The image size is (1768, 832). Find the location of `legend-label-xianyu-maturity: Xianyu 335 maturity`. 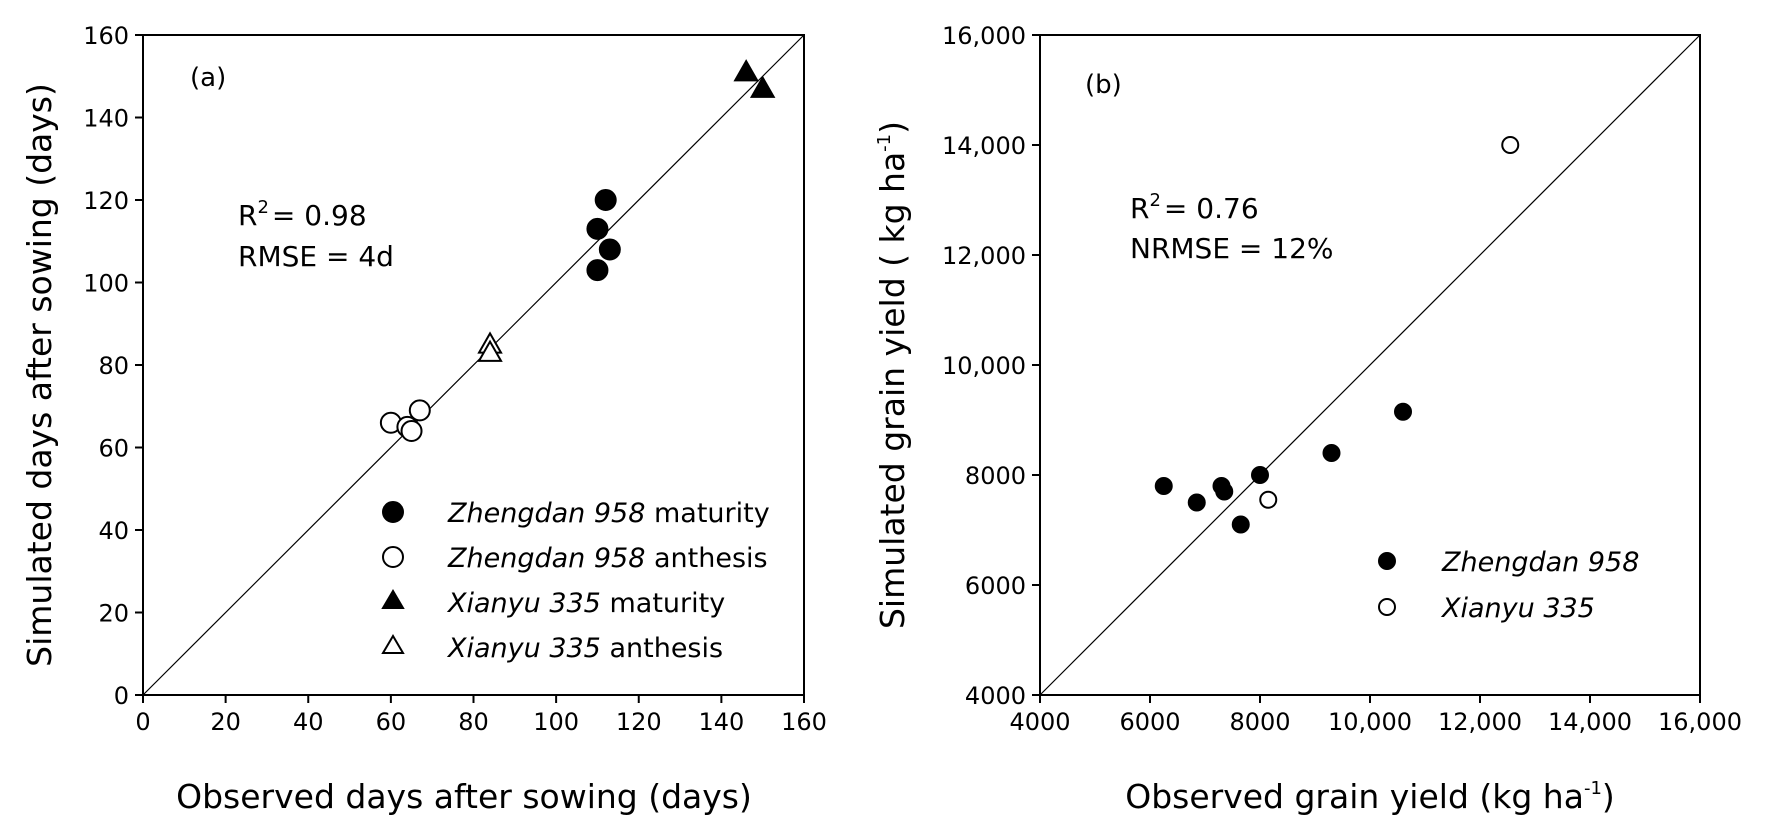

legend-label-xianyu-maturity: Xianyu 335 maturity is located at coordinates (585, 603).